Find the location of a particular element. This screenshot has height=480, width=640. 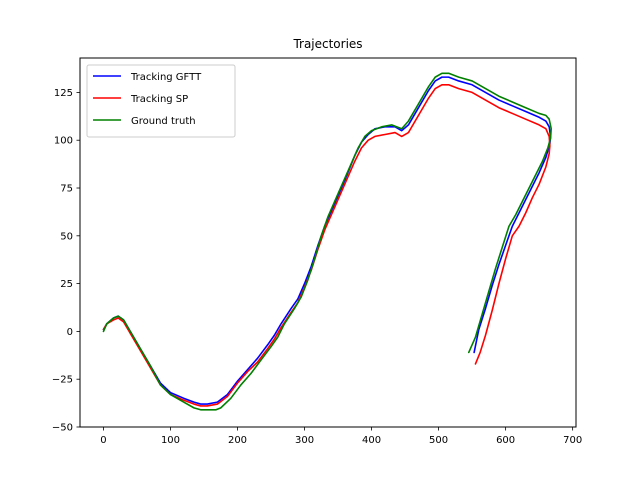

x-tick-label: 100 is located at coordinates (170, 440).